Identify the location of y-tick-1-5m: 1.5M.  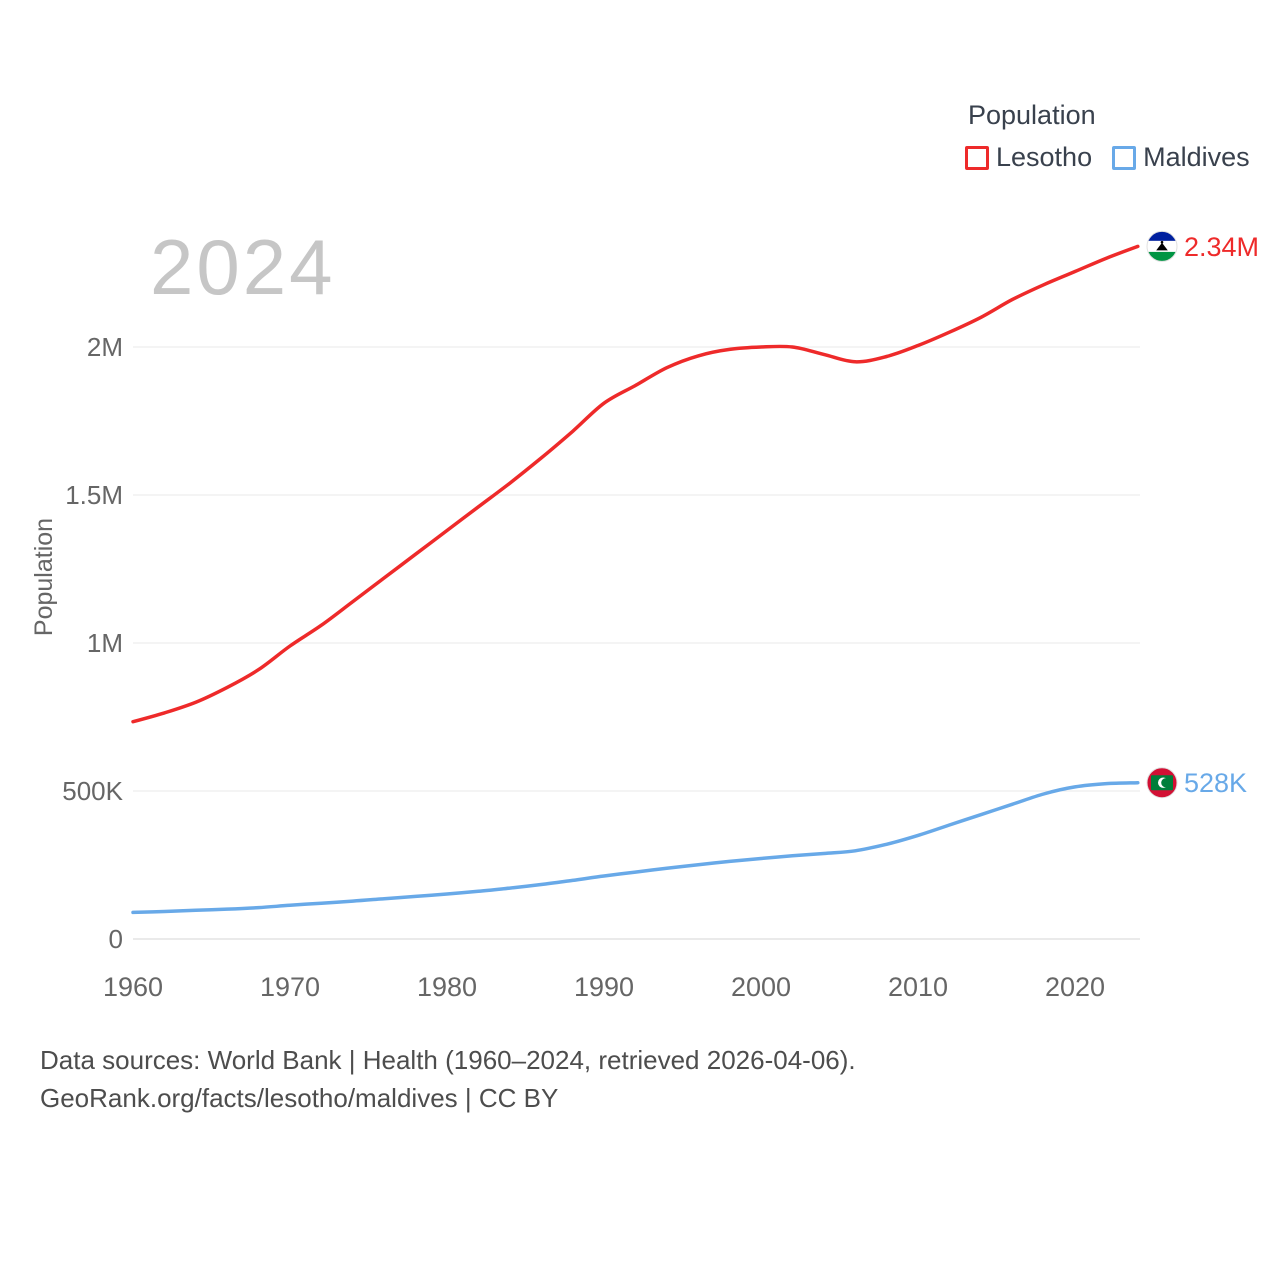
(94, 495).